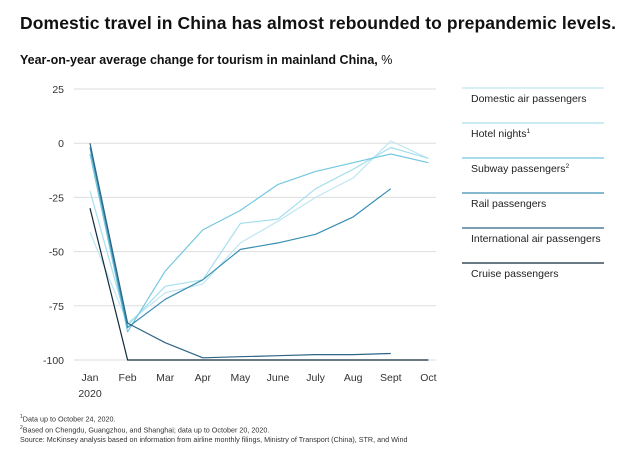 Image resolution: width=626 pixels, height=455 pixels. What do you see at coordinates (536, 239) in the screenshot?
I see `legend-label: International air passengers` at bounding box center [536, 239].